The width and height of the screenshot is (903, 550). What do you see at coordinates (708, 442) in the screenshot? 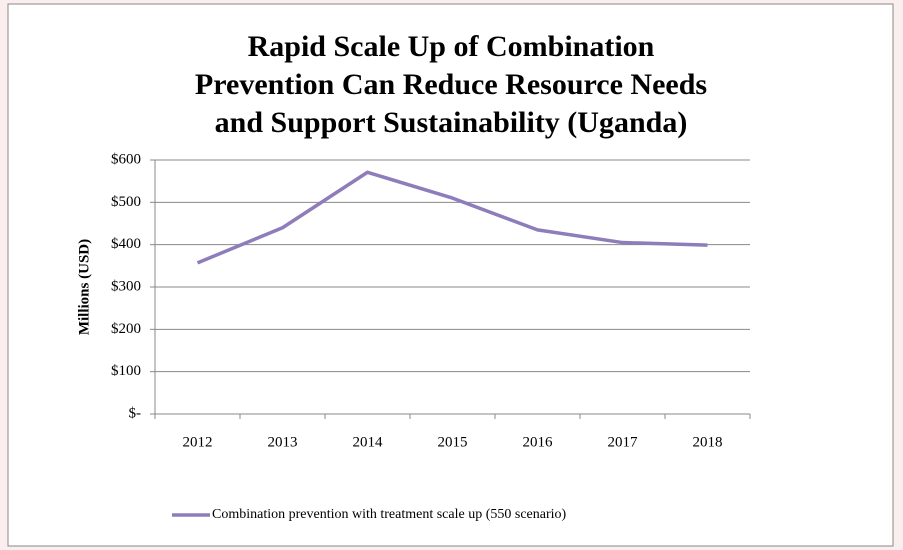
I see `x-tick-label: 2018` at bounding box center [708, 442].